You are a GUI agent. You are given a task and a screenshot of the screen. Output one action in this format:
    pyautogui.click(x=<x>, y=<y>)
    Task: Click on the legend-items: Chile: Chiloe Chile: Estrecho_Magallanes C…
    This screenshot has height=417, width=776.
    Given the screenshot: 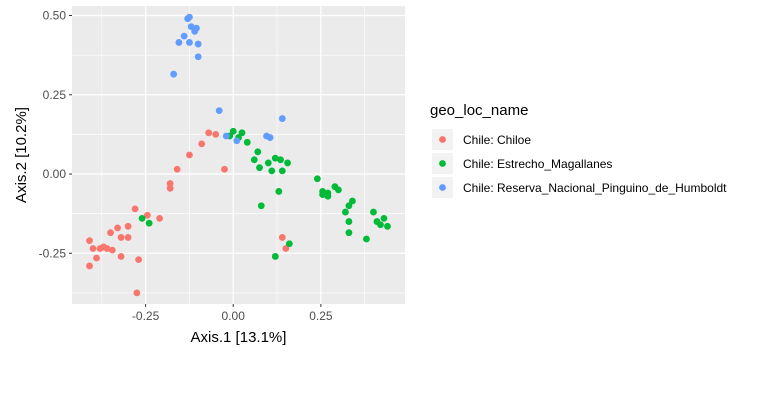 What is the action you would take?
    pyautogui.click(x=579, y=163)
    